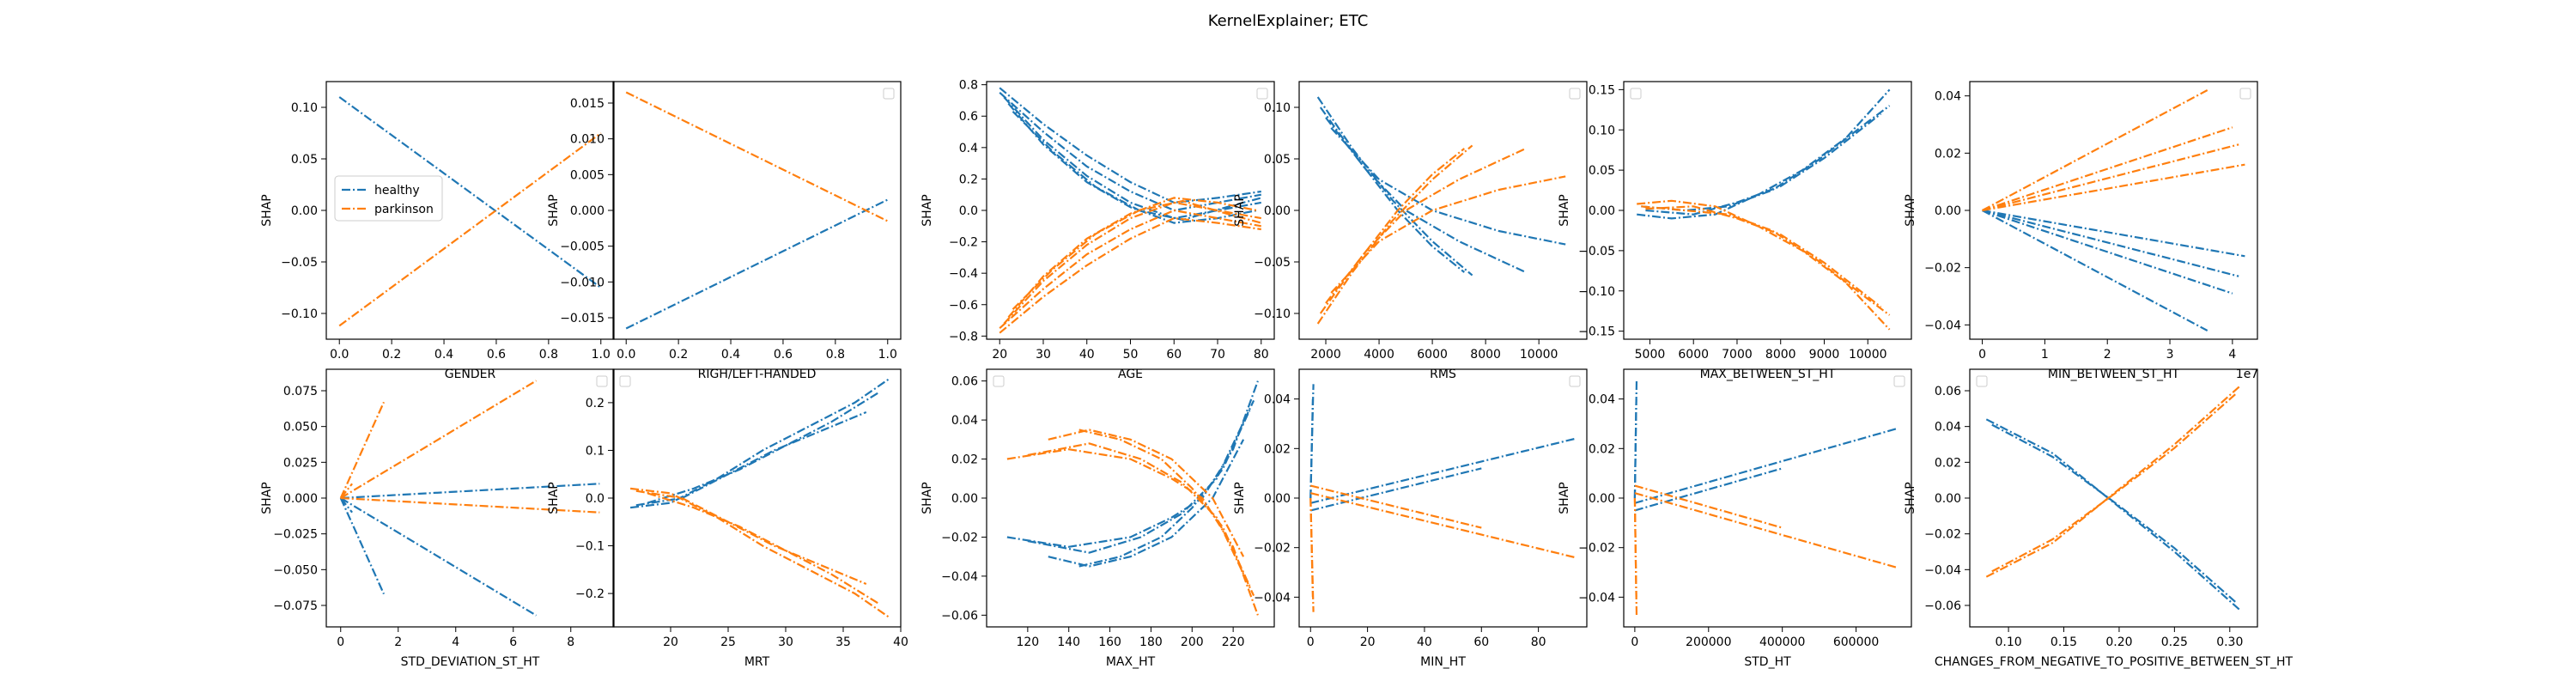 This screenshot has height=687, width=2576. What do you see at coordinates (1634, 642) in the screenshot?
I see `x-tick-label: 0` at bounding box center [1634, 642].